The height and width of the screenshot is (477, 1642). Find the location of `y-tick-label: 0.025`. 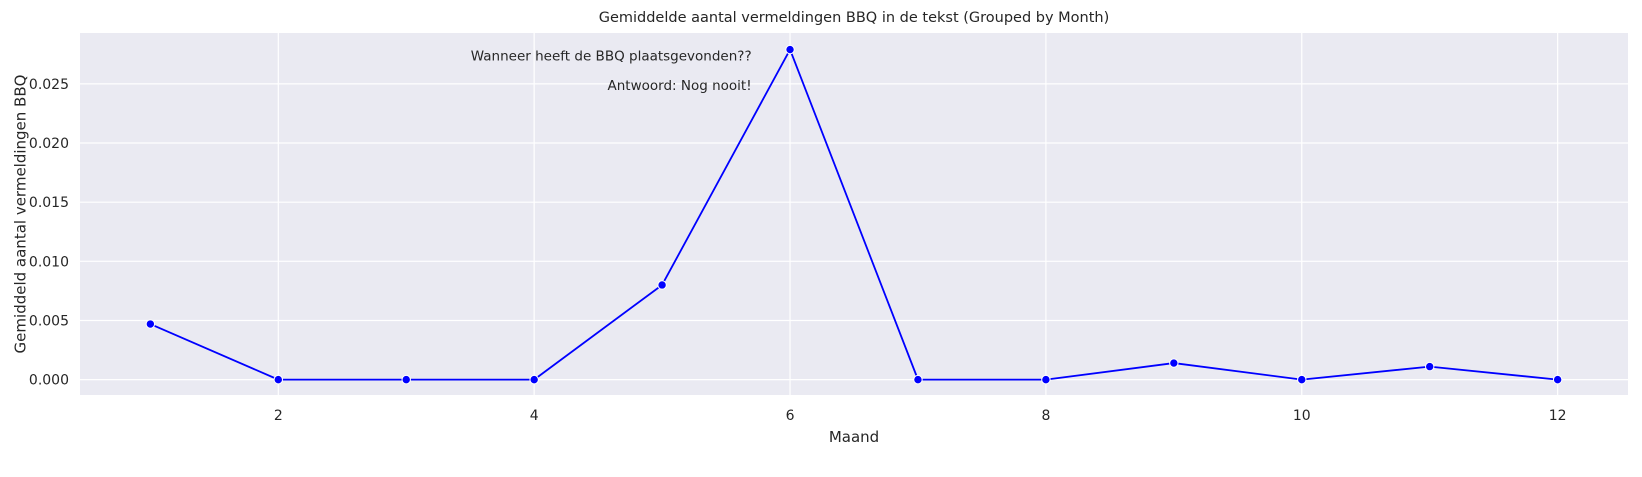

y-tick-label: 0.025 is located at coordinates (49, 85).